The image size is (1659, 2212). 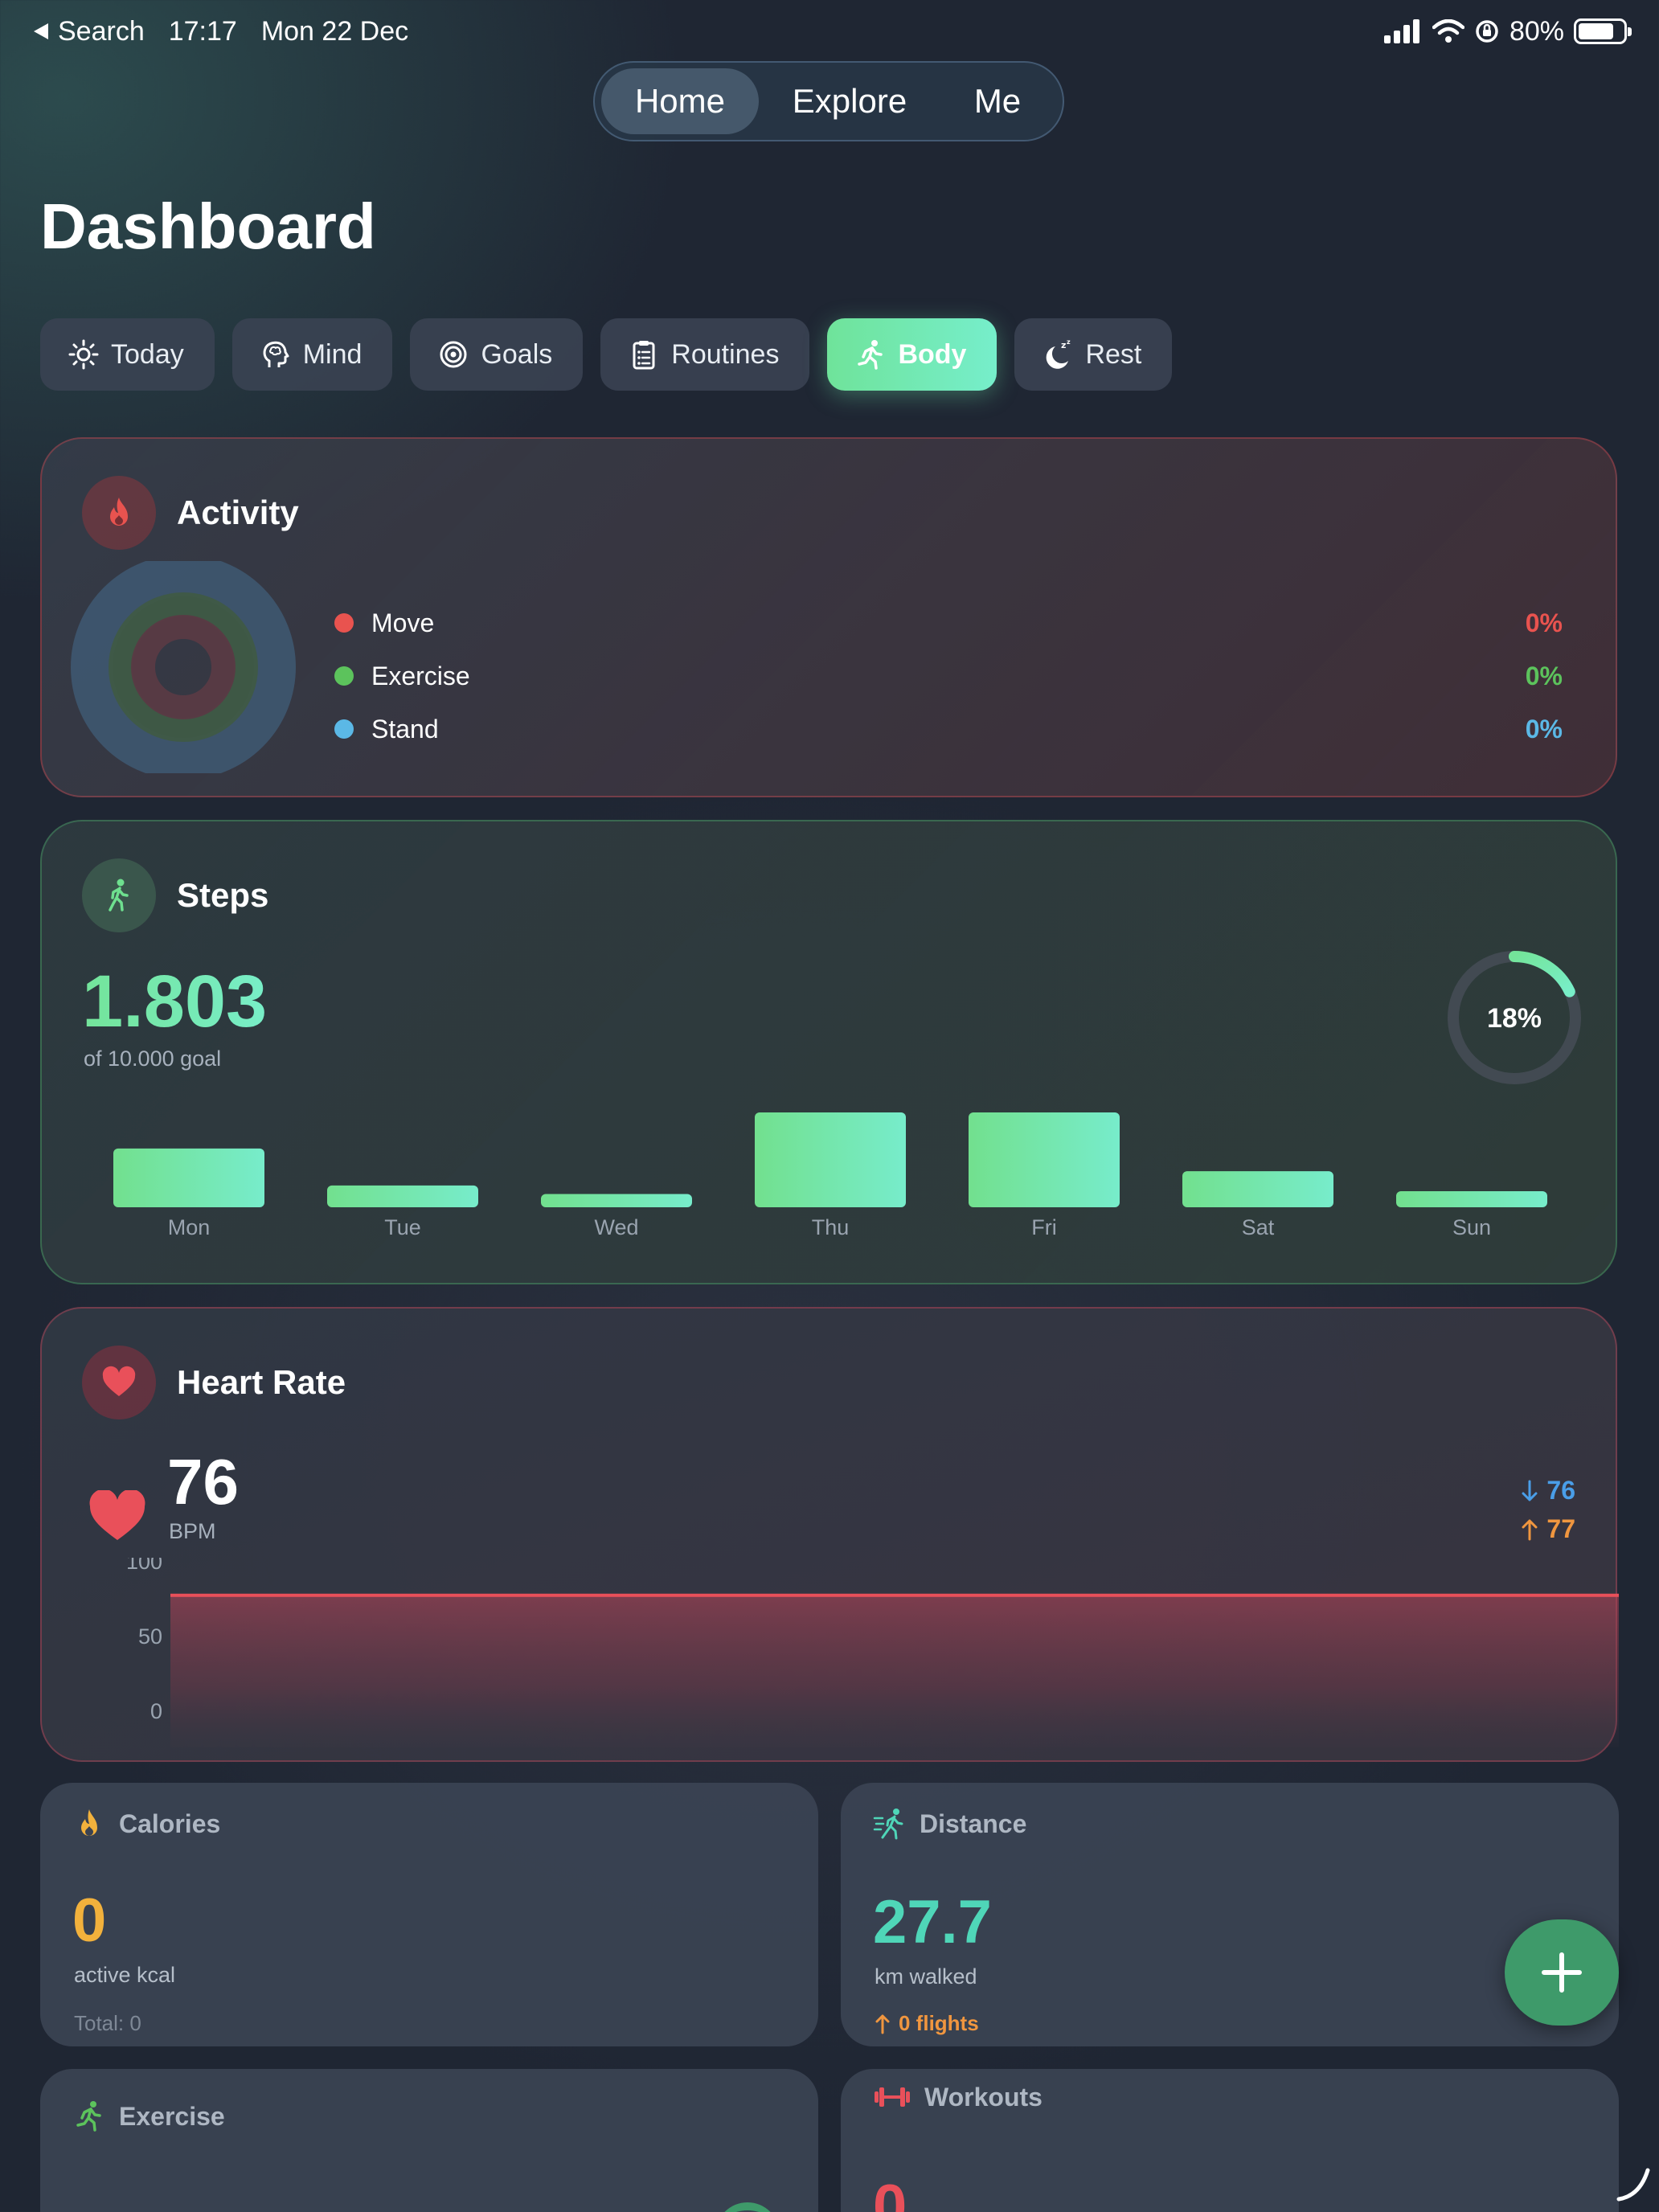 I want to click on progress-arc, so click(x=1542, y=974).